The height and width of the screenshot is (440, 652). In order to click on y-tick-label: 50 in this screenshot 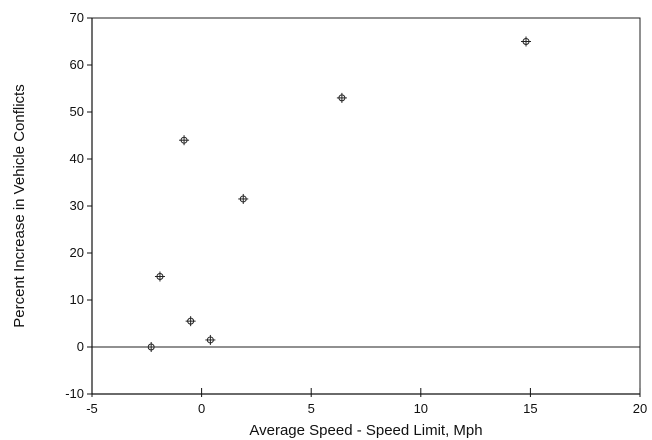, I will do `click(77, 111)`.